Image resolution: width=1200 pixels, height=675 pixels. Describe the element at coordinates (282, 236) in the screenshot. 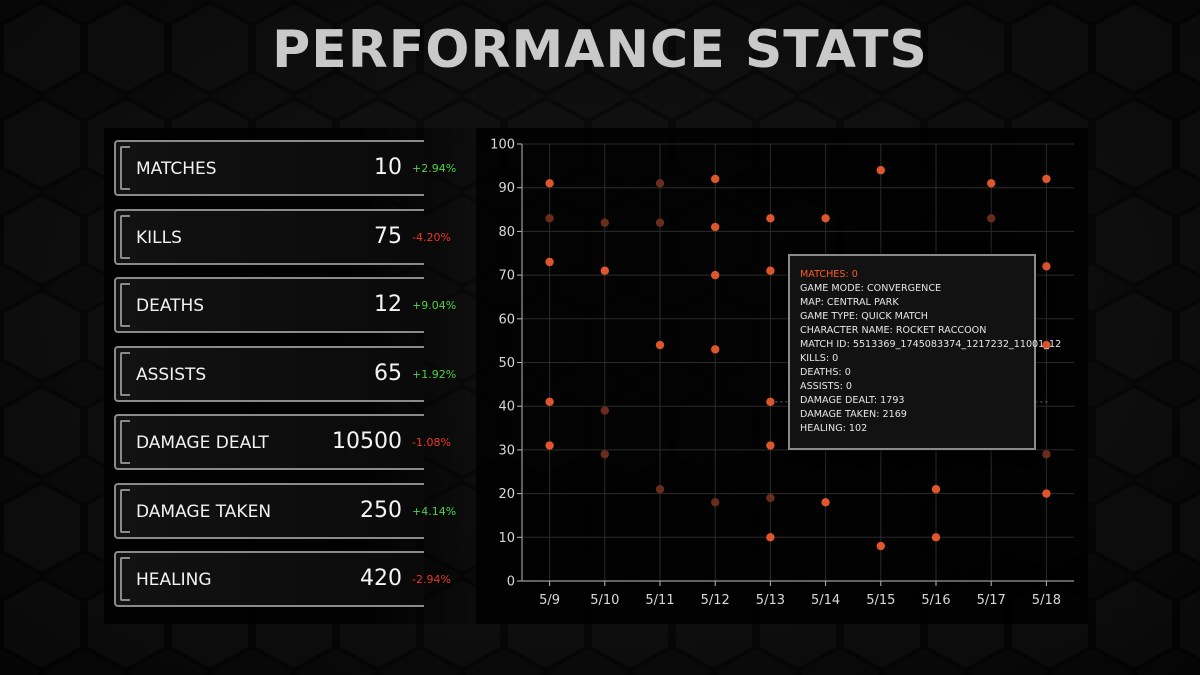

I see `stat-card-kills: KILLS 75 -4.20%` at that location.